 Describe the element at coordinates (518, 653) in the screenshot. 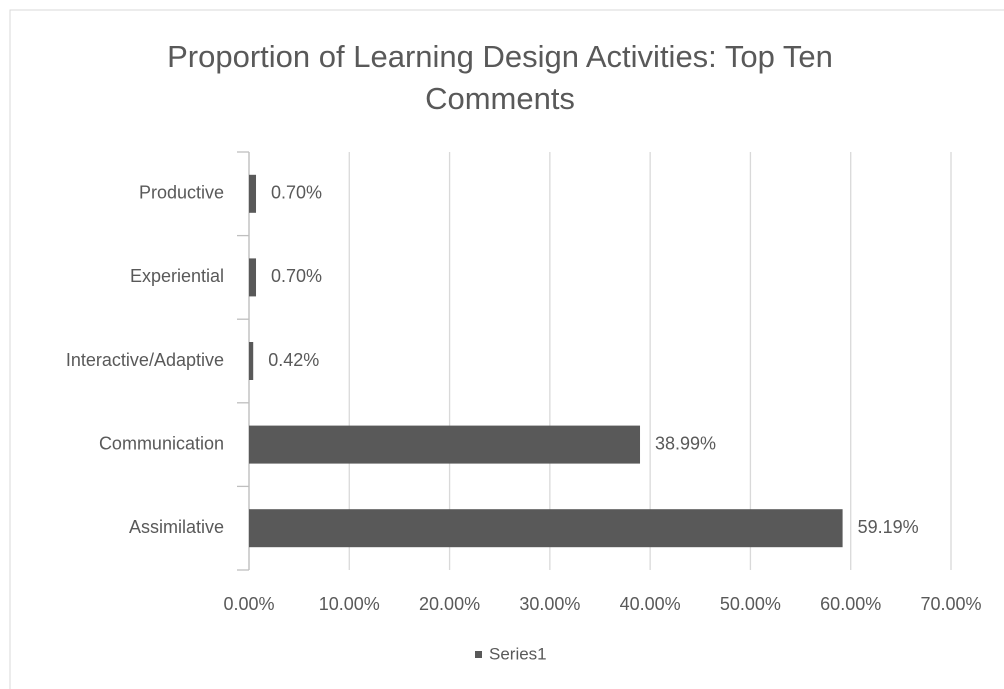

I see `legend-label: Series1` at that location.